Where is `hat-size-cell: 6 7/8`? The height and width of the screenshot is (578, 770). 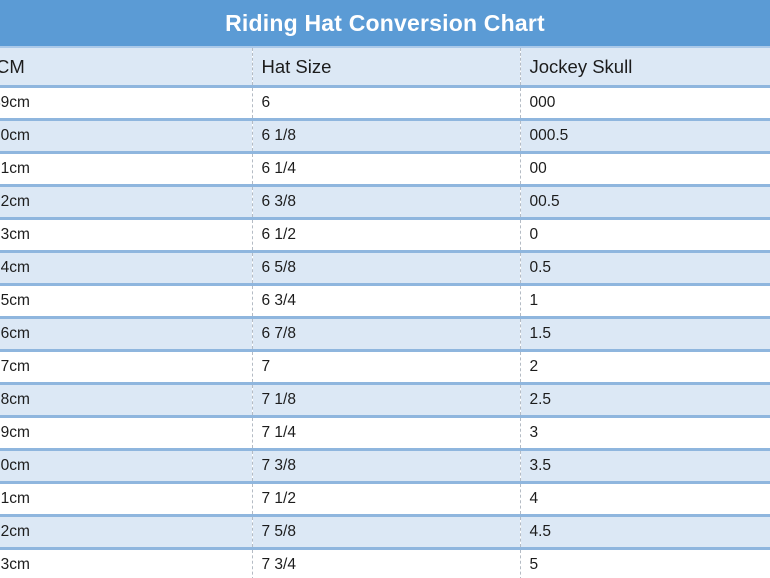
hat-size-cell: 6 7/8 is located at coordinates (385, 334).